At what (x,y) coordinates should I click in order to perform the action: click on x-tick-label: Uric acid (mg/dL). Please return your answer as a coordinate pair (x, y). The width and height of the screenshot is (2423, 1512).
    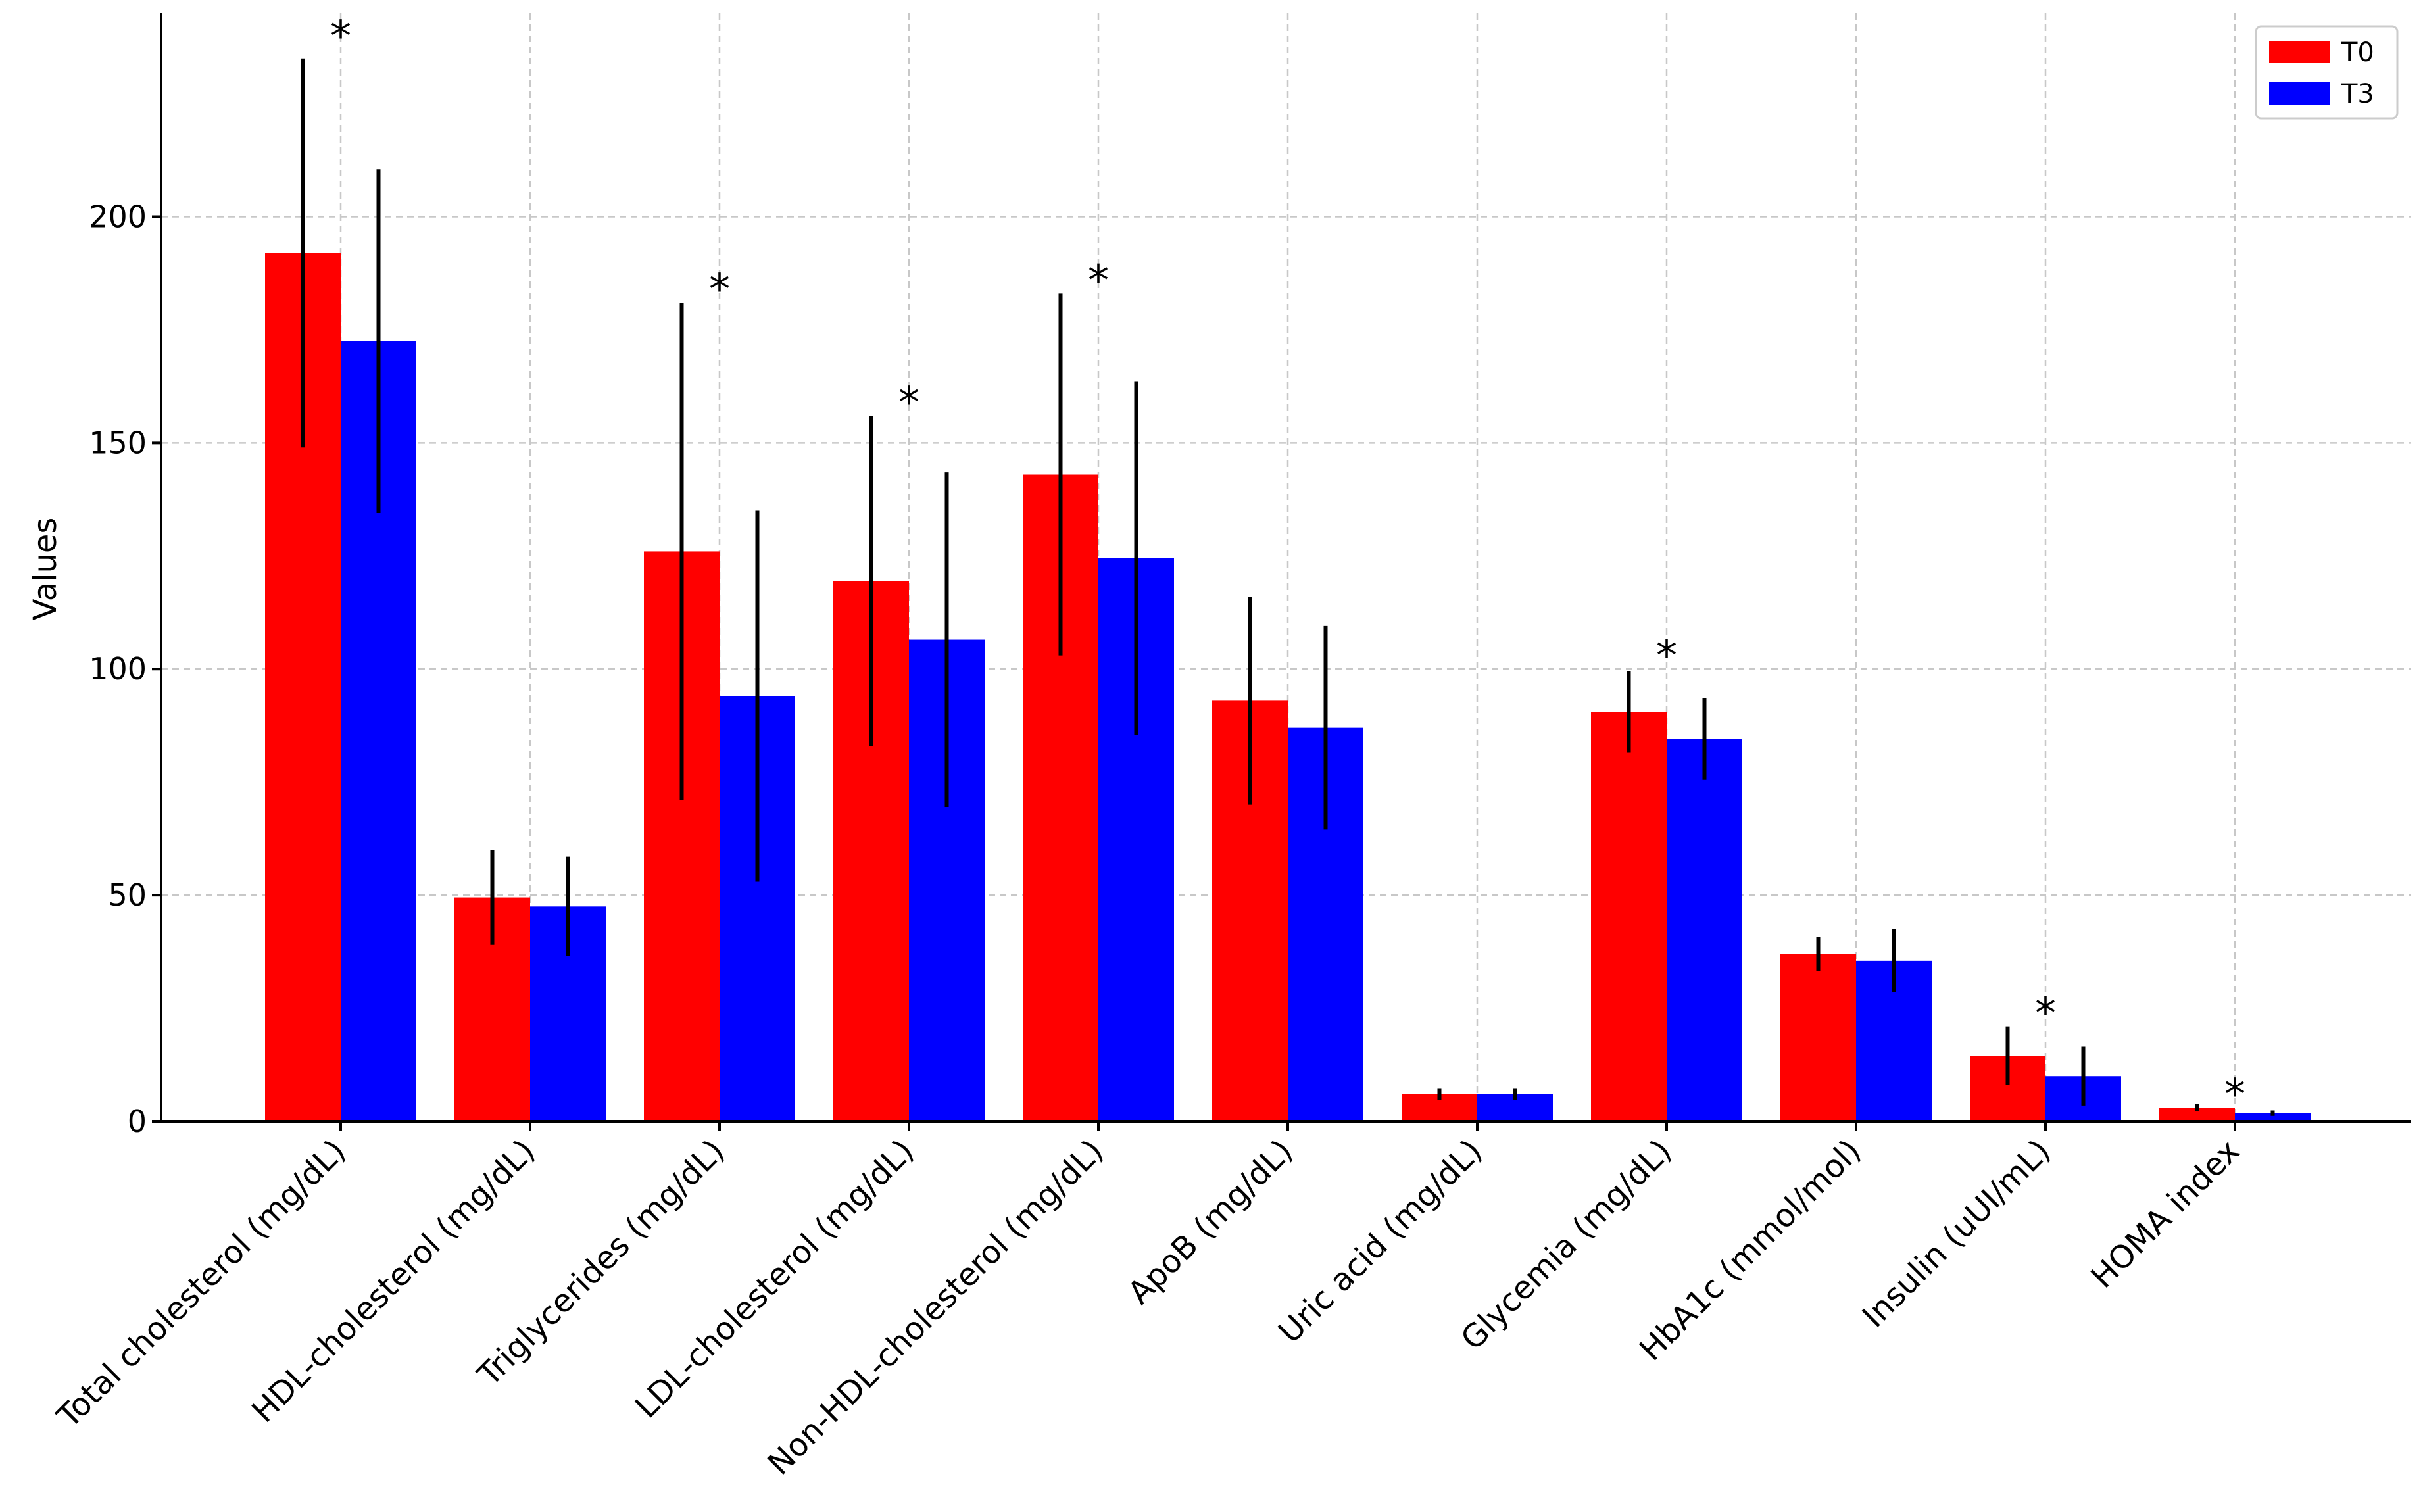
    Looking at the image, I should click on (1380, 1241).